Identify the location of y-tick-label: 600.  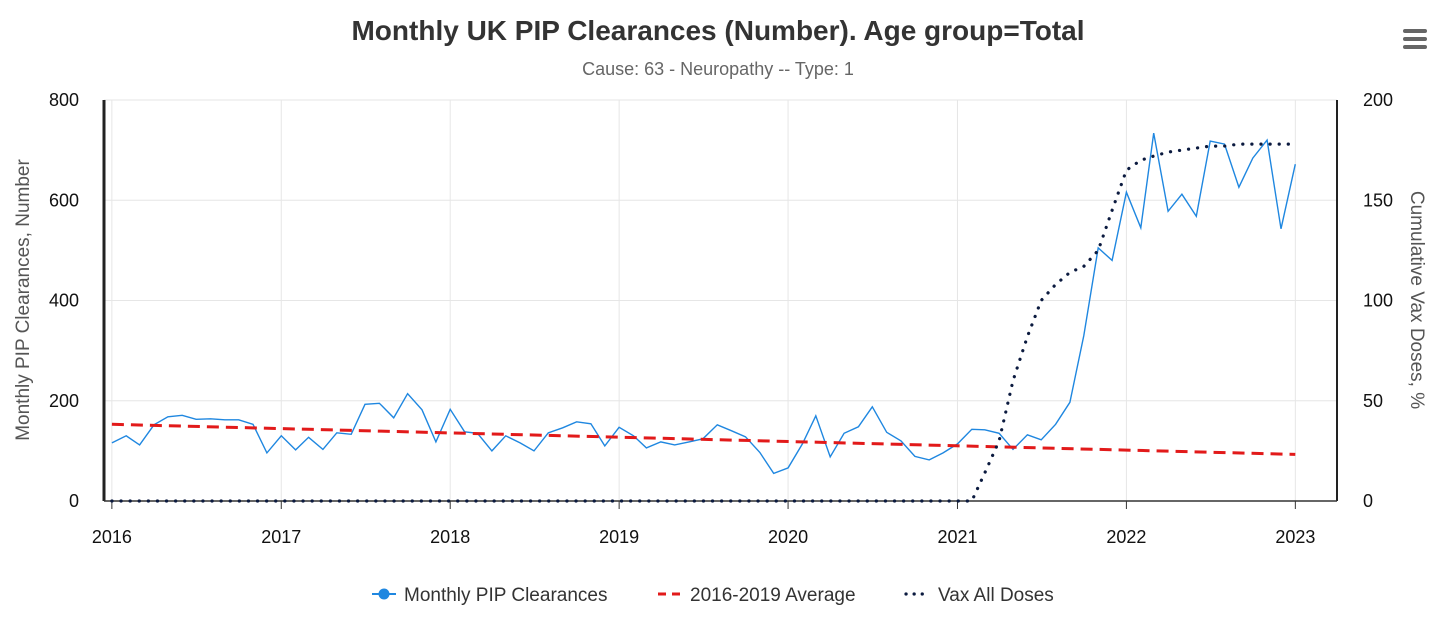
(64, 200).